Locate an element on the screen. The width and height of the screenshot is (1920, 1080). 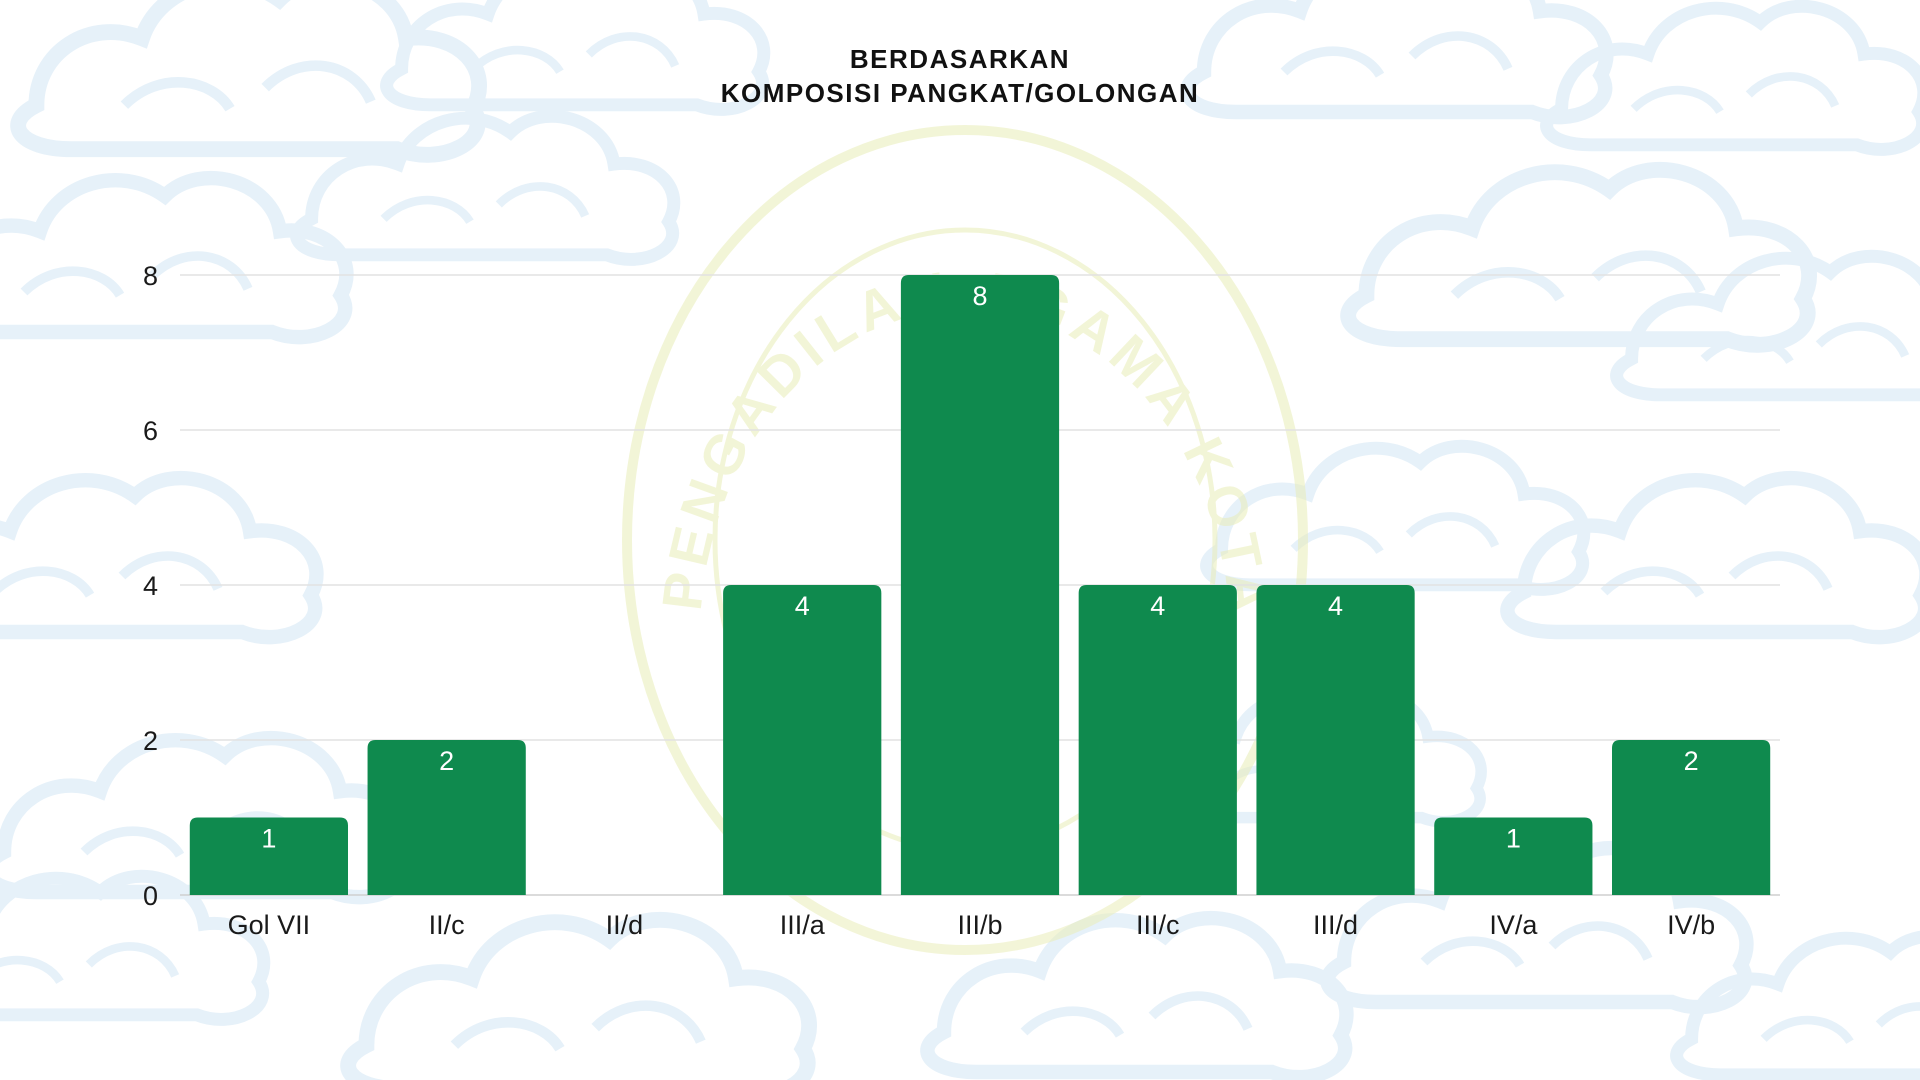
x-tick-label: III/c is located at coordinates (1158, 925).